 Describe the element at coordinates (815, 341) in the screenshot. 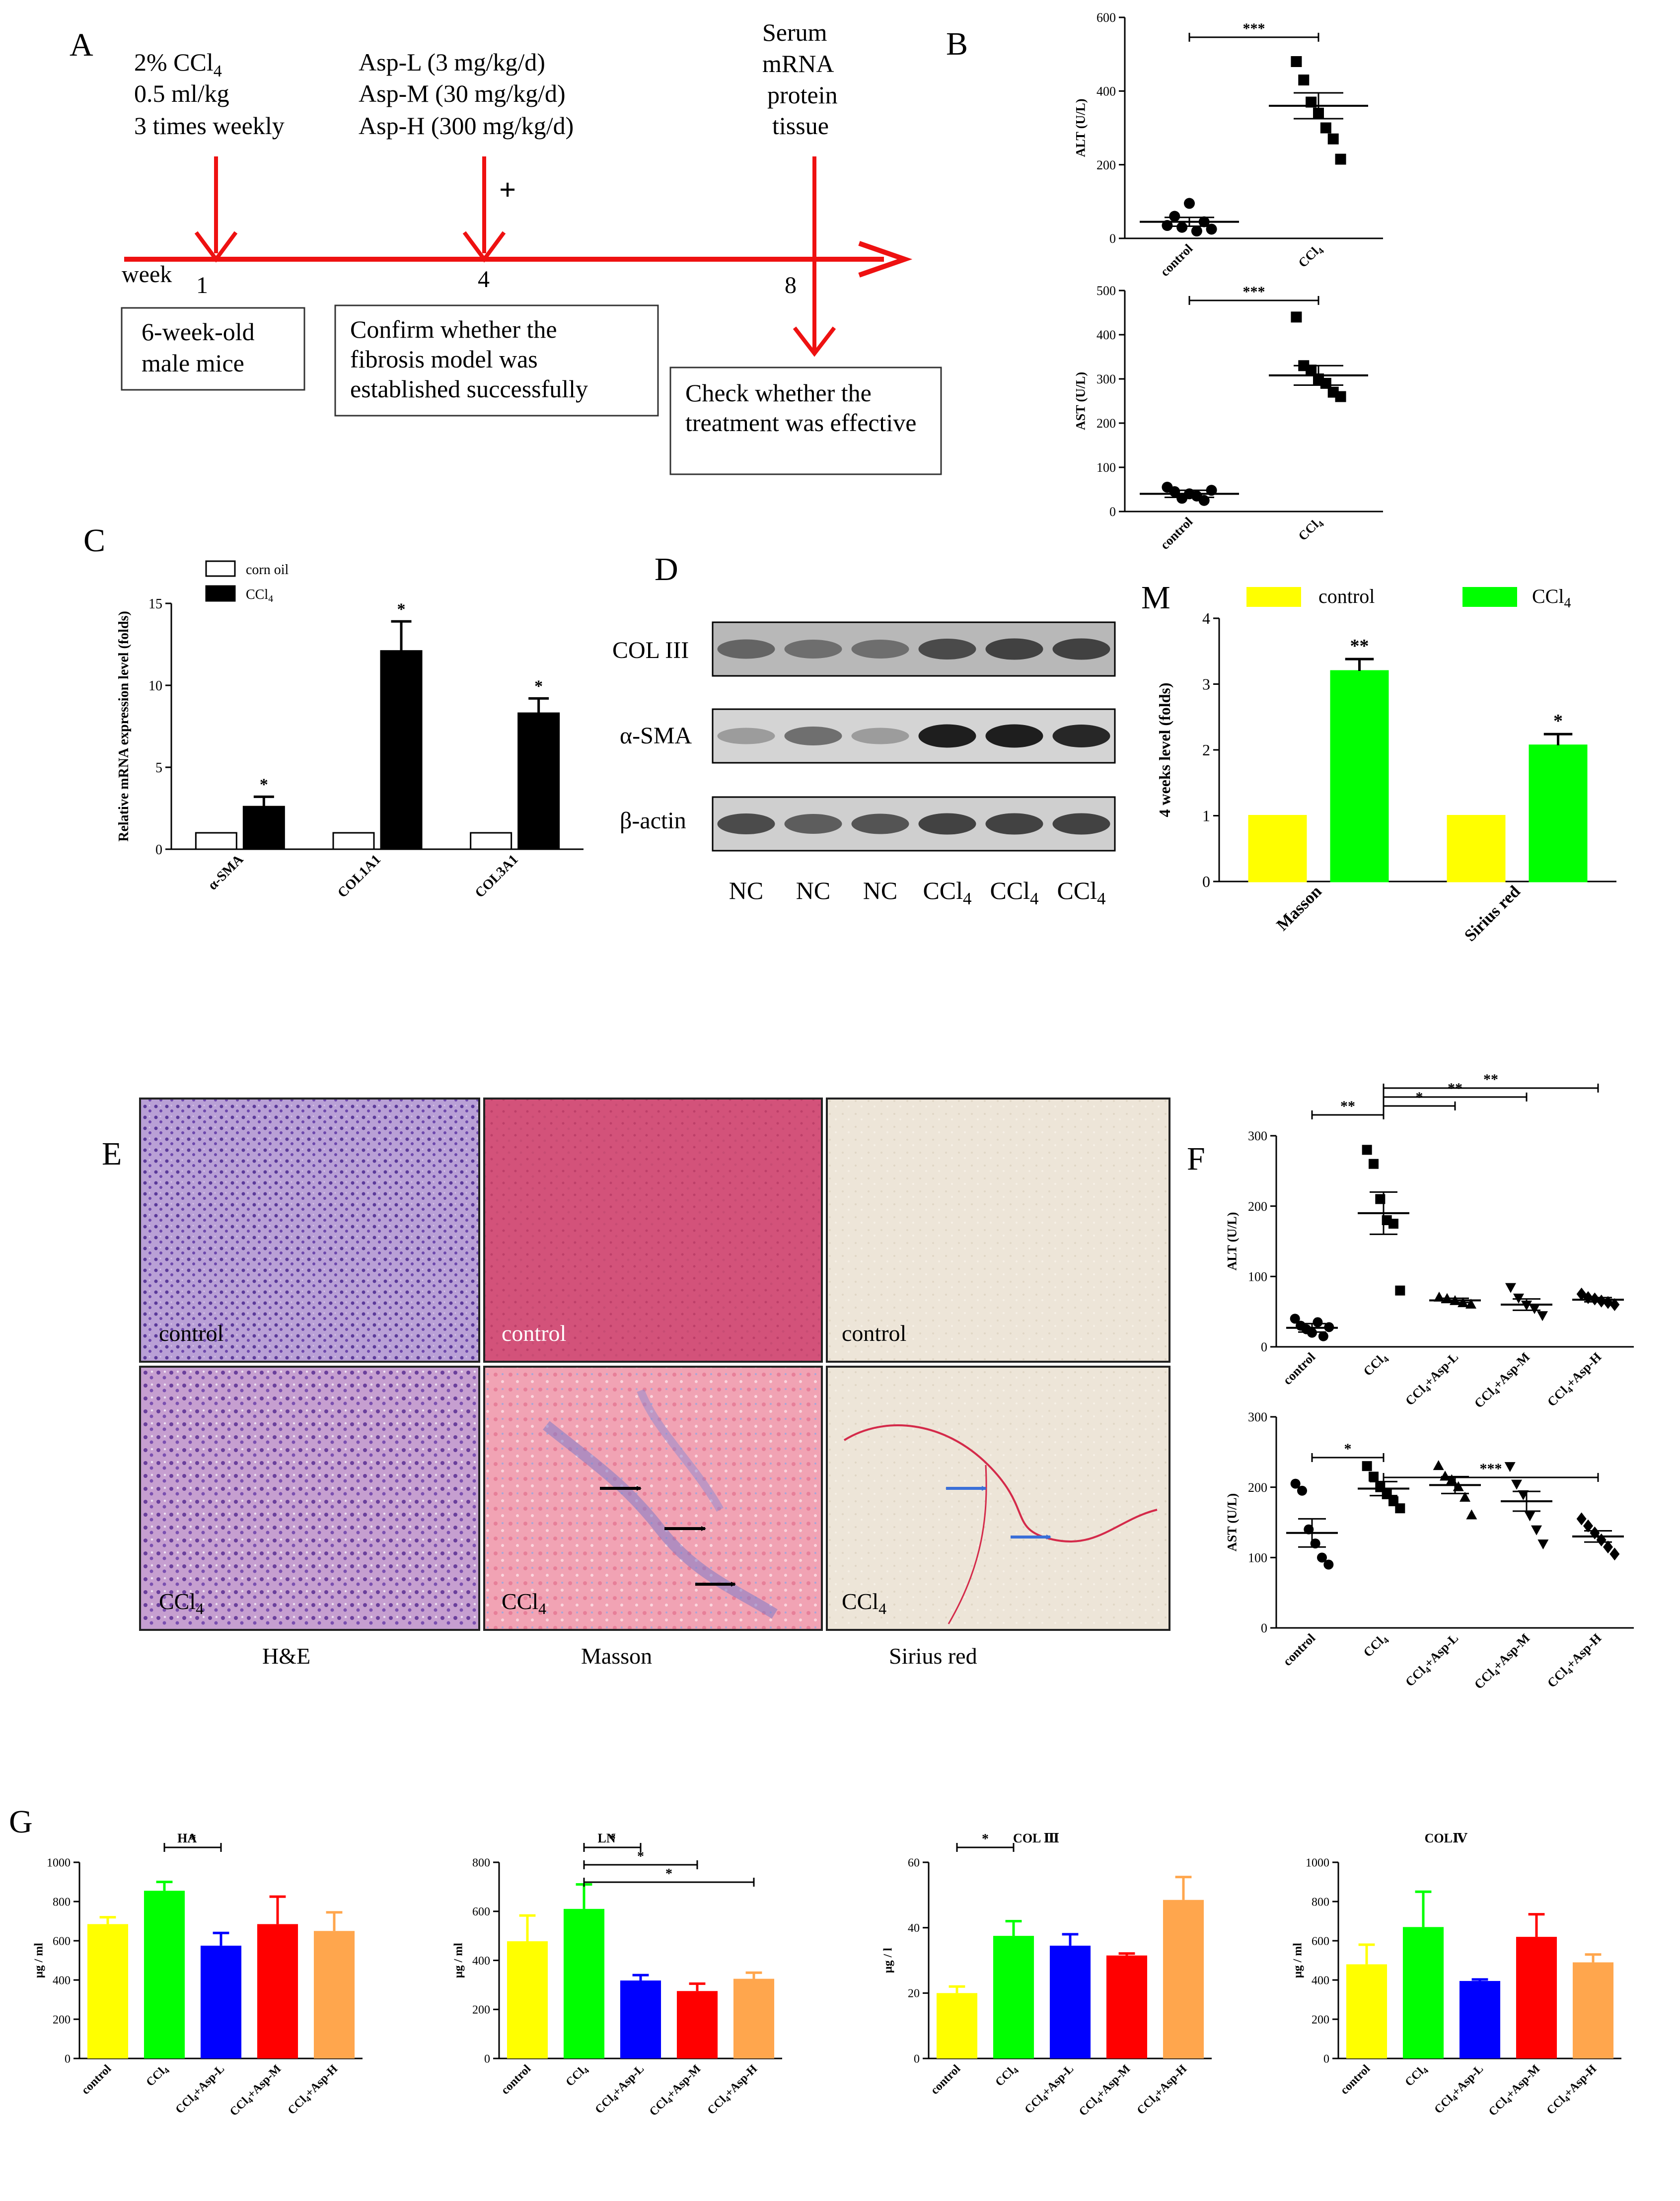

I see `arrow-week8-head` at that location.